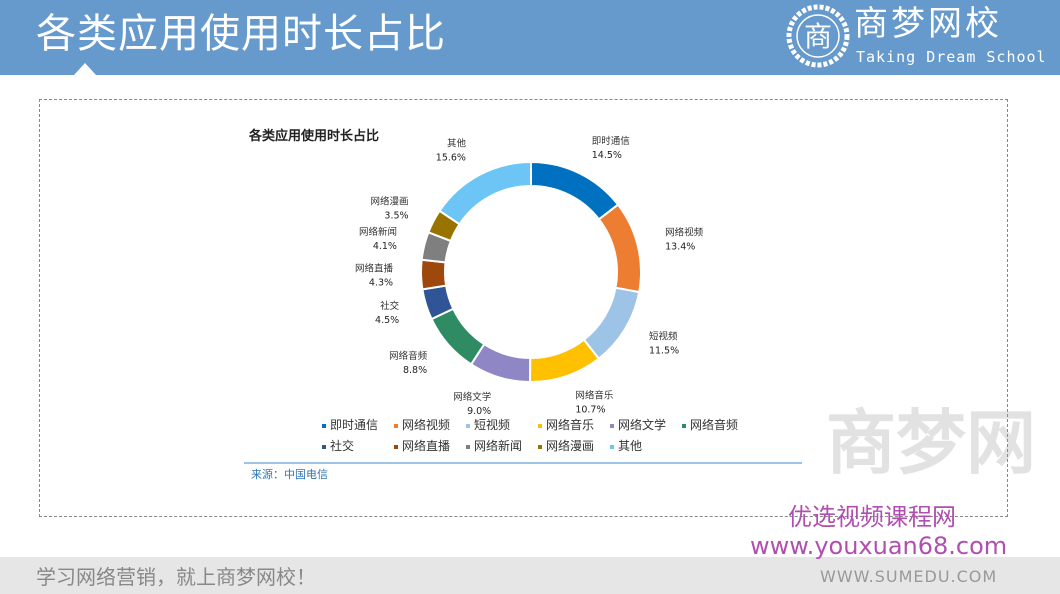 The image size is (1060, 594). Describe the element at coordinates (479, 411) in the screenshot. I see `data-label-value: 9.0%` at that location.